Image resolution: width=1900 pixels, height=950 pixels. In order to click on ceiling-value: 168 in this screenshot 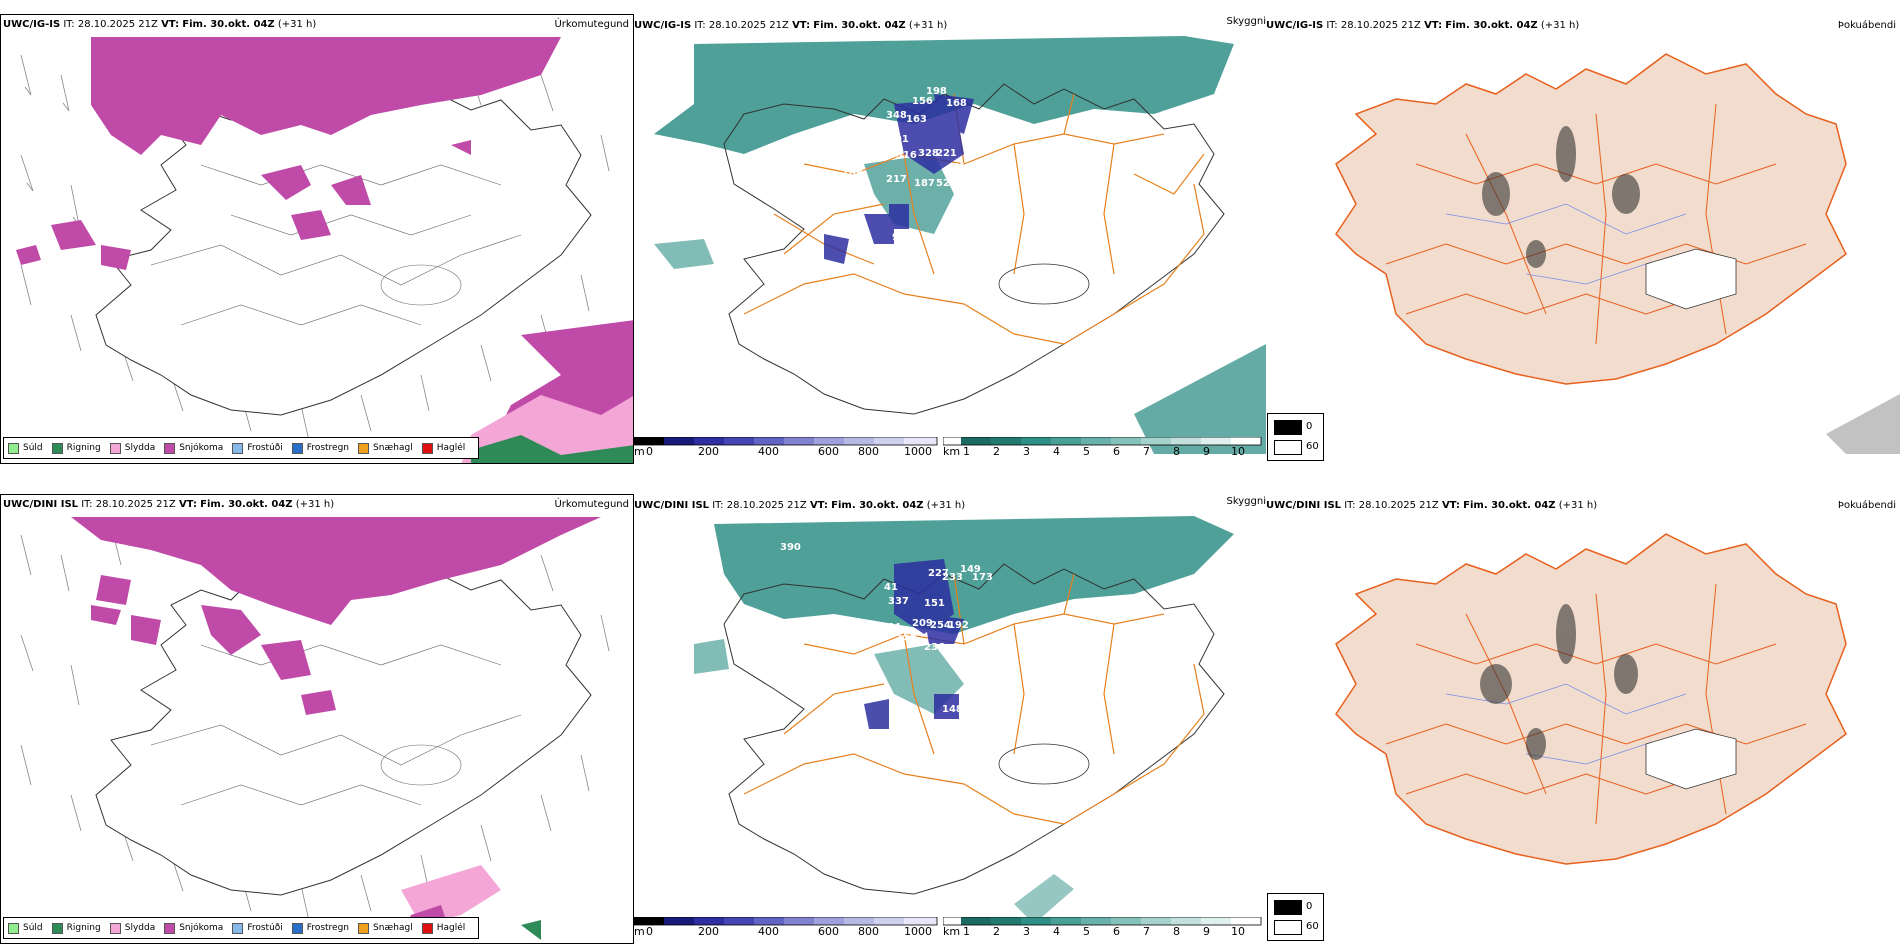, I will do `click(956, 103)`.